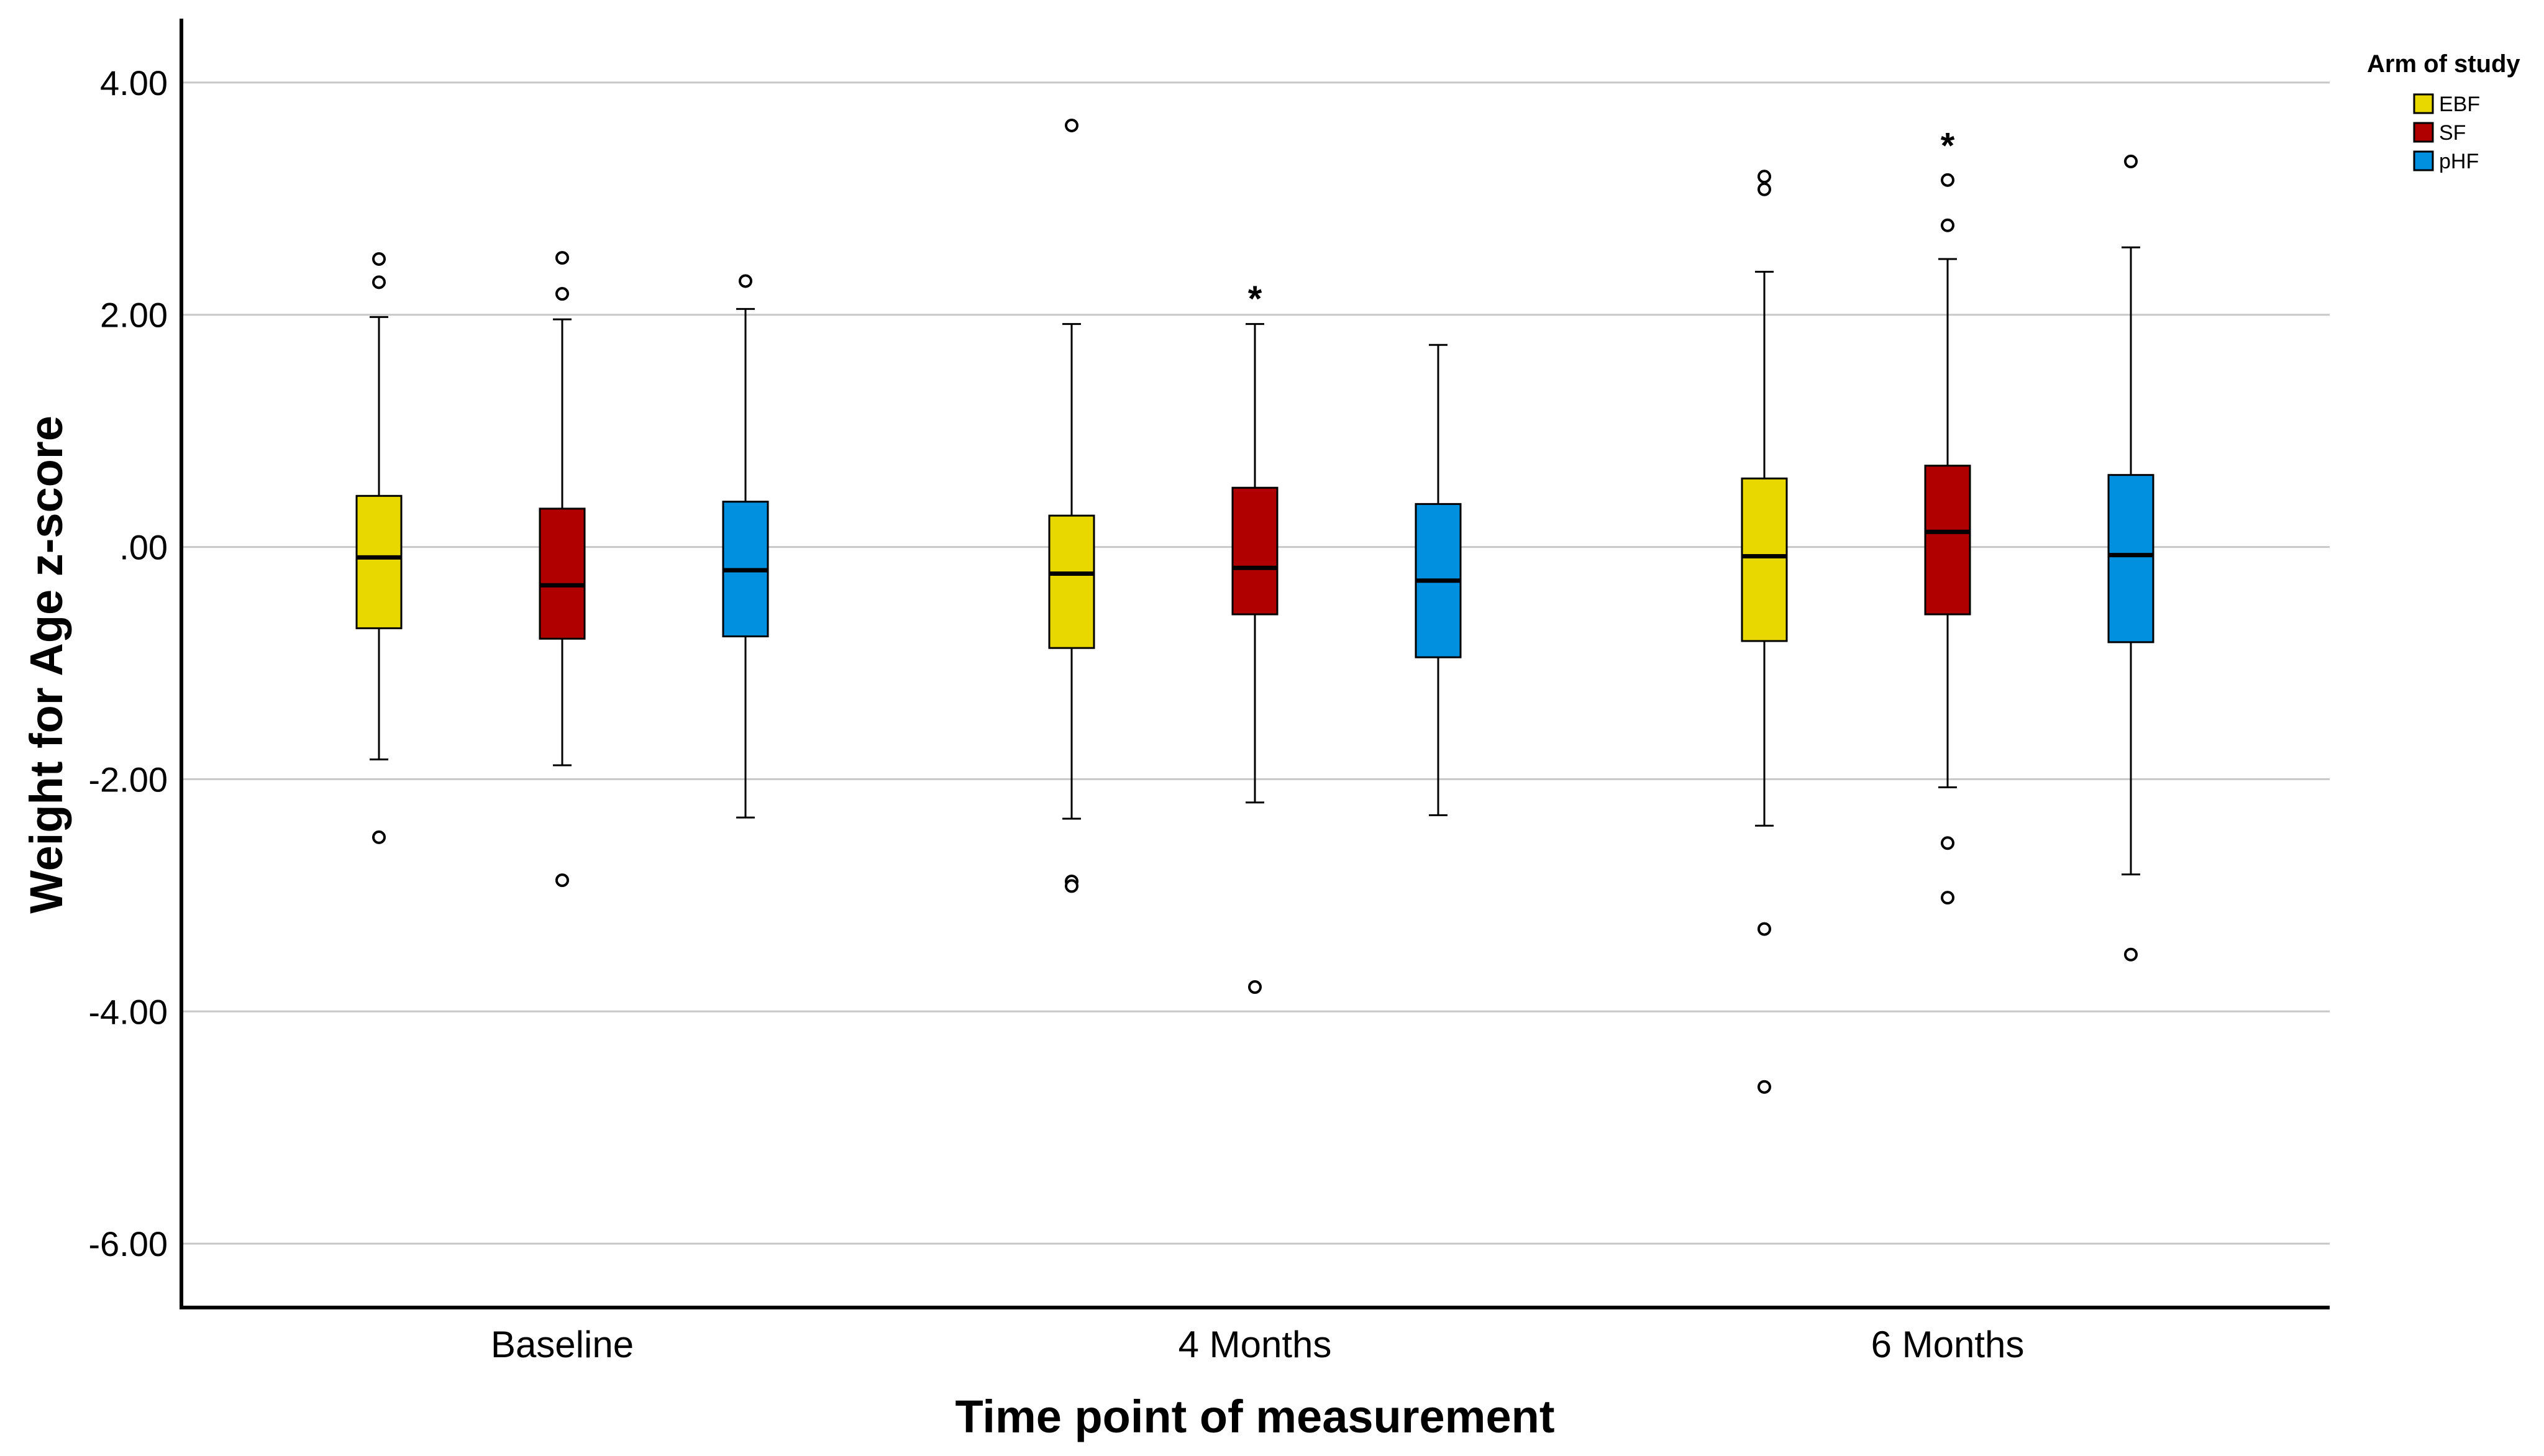  What do you see at coordinates (128, 1012) in the screenshot?
I see `y-tick-label: -4.00` at bounding box center [128, 1012].